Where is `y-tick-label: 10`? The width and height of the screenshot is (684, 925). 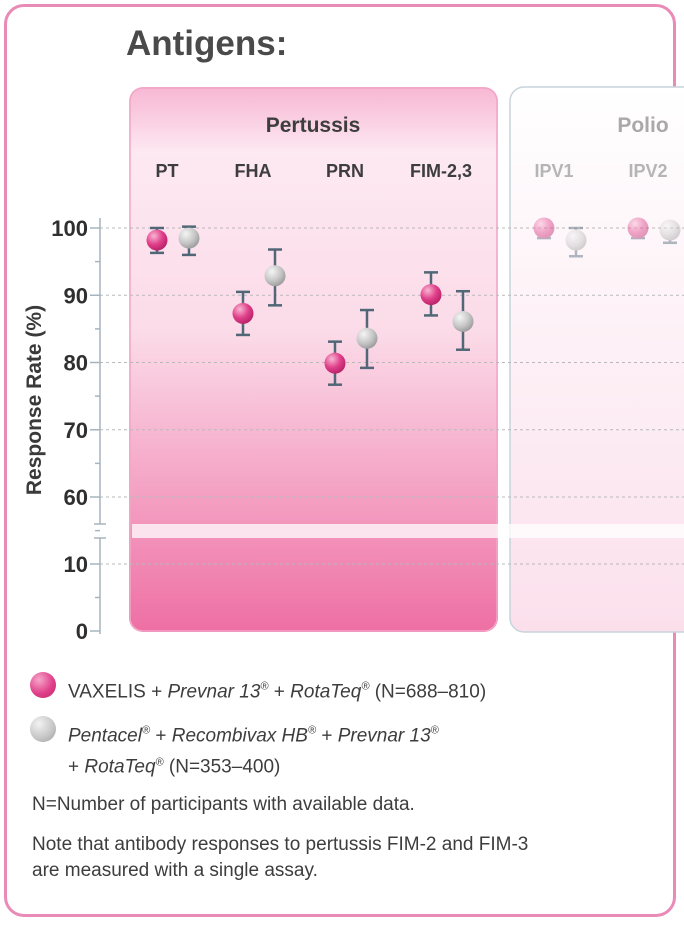 y-tick-label: 10 is located at coordinates (76, 564).